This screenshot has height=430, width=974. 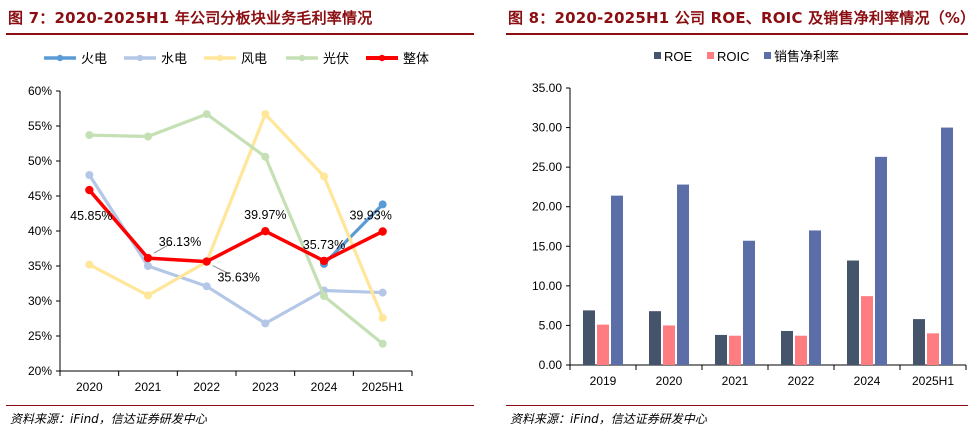 I want to click on y-tick-label: 20%, so click(x=40, y=371).